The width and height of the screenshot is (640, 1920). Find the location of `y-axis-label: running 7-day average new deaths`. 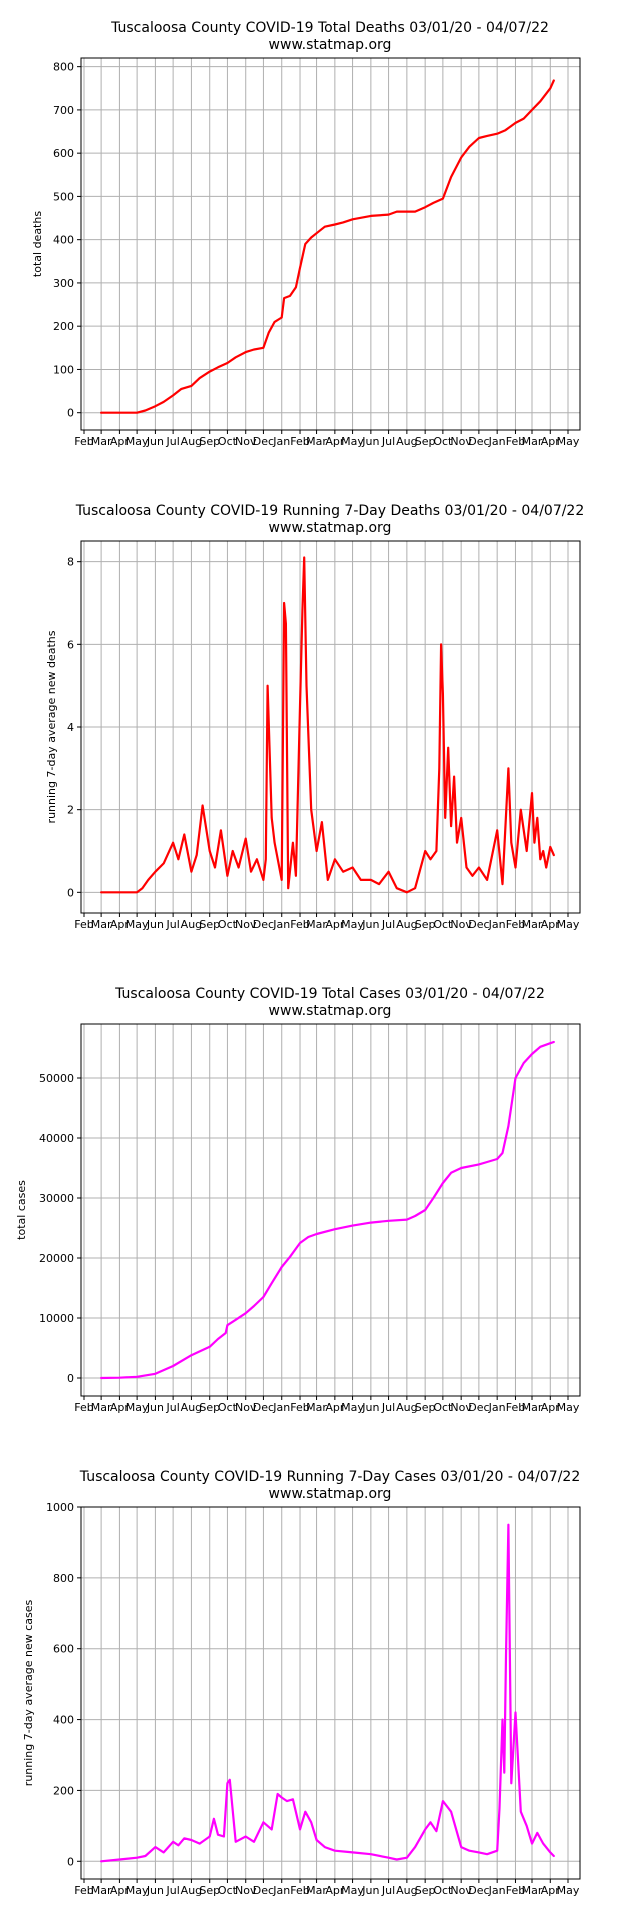

y-axis-label: running 7-day average new deaths is located at coordinates (51, 726).